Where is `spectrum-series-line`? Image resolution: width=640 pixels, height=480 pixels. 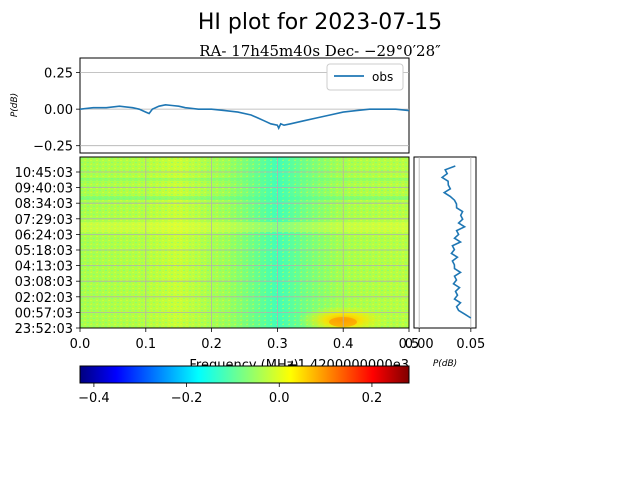 spectrum-series-line is located at coordinates (244, 117).